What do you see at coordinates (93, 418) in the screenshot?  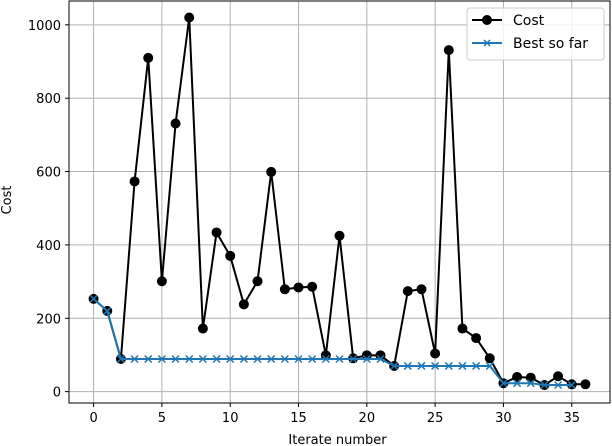 I see `x-tick-label: 0` at bounding box center [93, 418].